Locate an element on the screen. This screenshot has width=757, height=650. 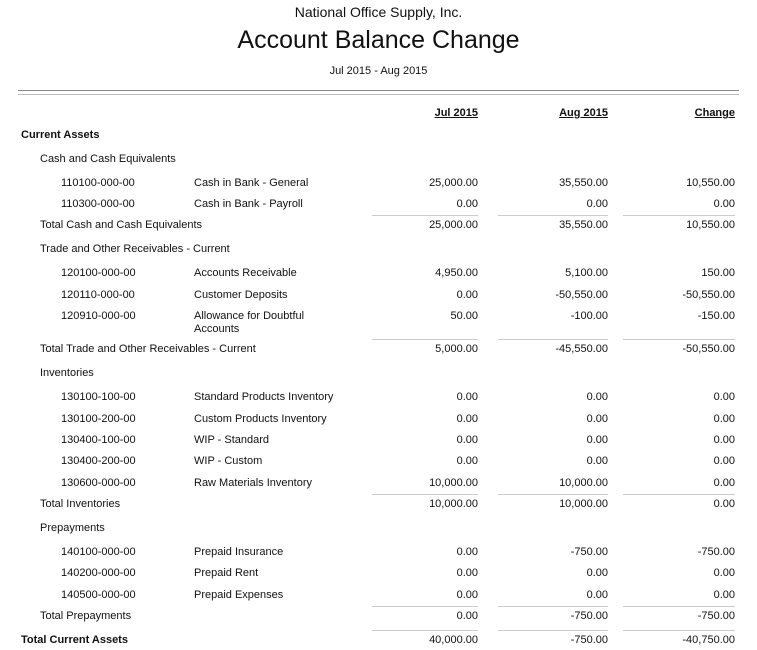
jul-value: 10,000.00 is located at coordinates (453, 483).